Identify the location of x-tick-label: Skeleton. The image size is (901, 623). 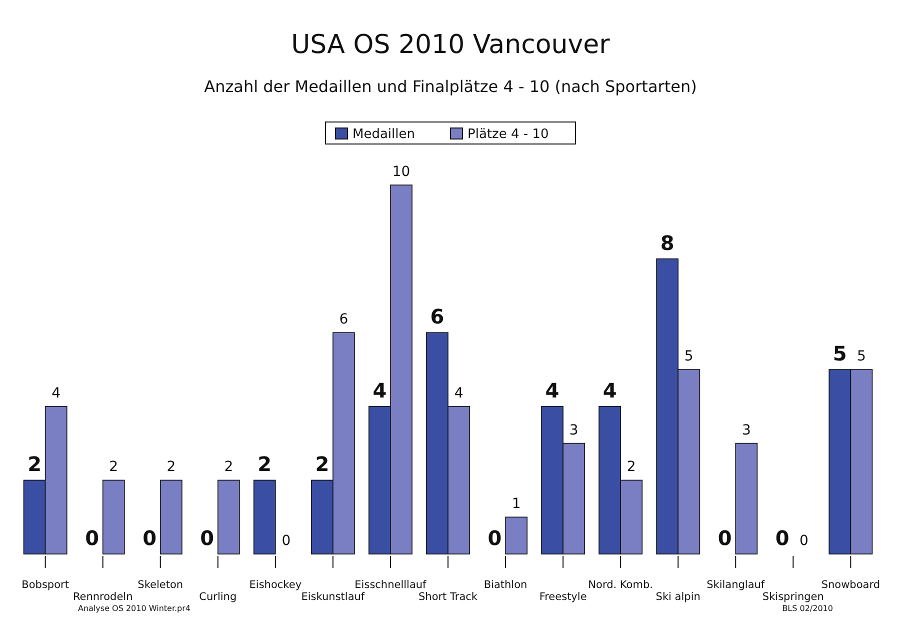
(161, 585).